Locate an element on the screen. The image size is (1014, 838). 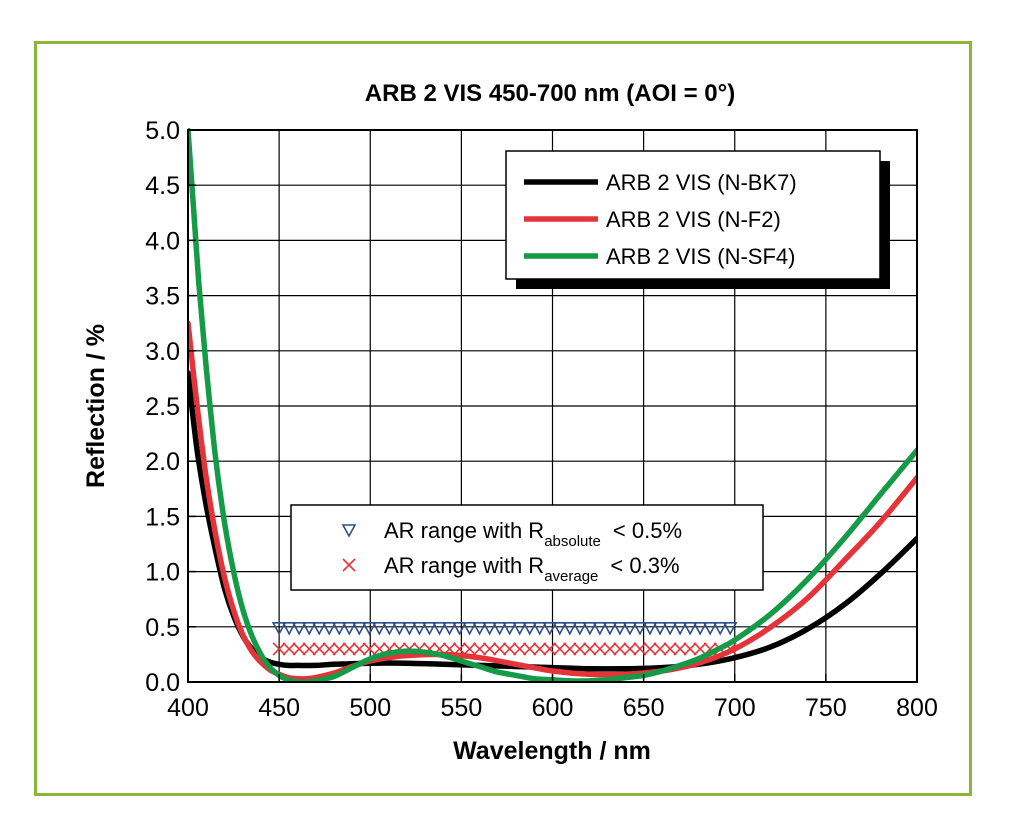
x-axis-ticks: 400 450 500 550 600 650 700 750 800 is located at coordinates (552, 698).